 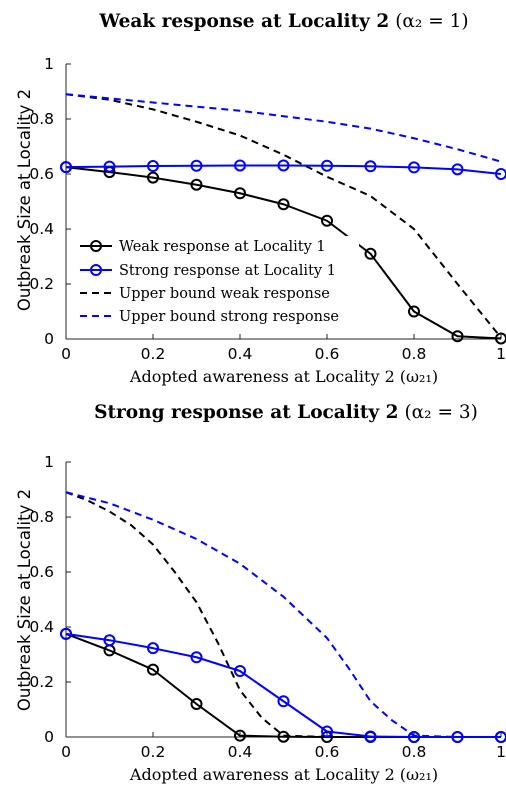 I want to click on legend-entry-3: Upper bound weak response, so click(x=205, y=294).